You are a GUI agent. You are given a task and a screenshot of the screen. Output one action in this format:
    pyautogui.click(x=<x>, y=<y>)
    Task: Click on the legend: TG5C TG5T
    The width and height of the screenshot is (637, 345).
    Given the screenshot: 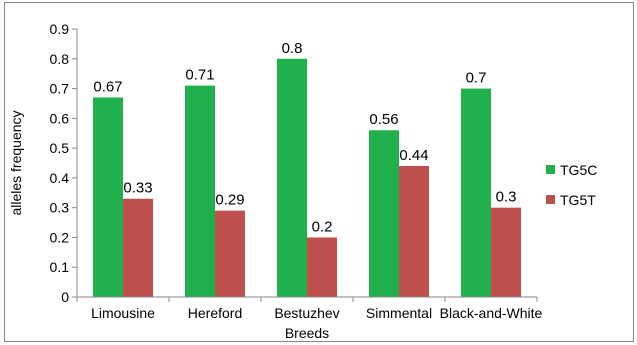 What is the action you would take?
    pyautogui.click(x=571, y=185)
    